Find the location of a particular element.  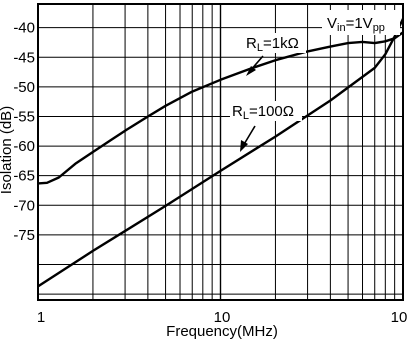

rl-100-arrowhead is located at coordinates (244, 146).